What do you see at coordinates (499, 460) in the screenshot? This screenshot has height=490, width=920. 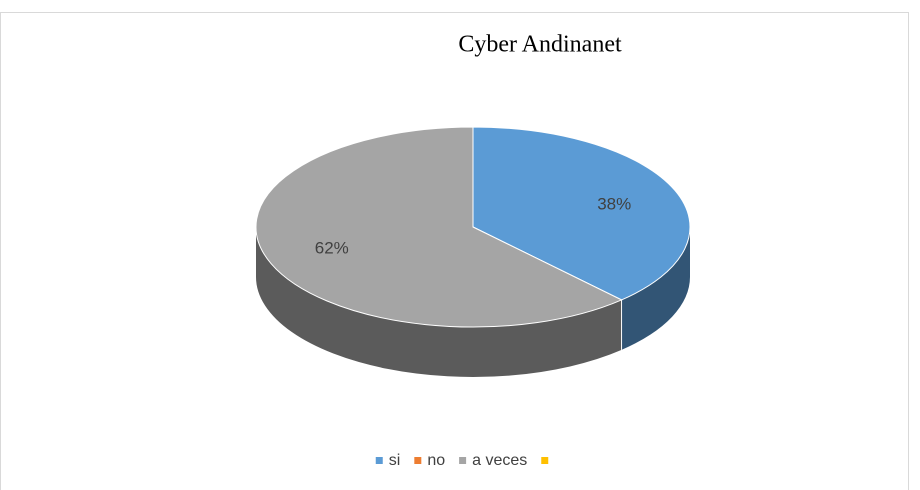 I see `legend-label: a veces` at bounding box center [499, 460].